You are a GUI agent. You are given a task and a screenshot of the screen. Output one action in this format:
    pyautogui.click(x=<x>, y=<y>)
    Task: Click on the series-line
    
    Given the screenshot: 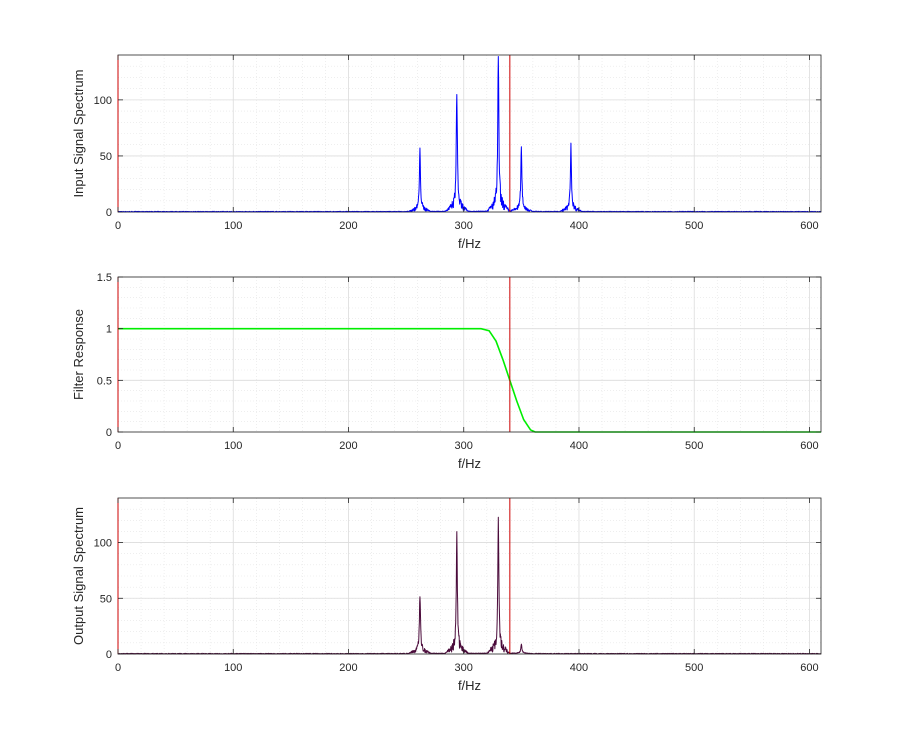 What is the action you would take?
    pyautogui.click(x=469, y=380)
    